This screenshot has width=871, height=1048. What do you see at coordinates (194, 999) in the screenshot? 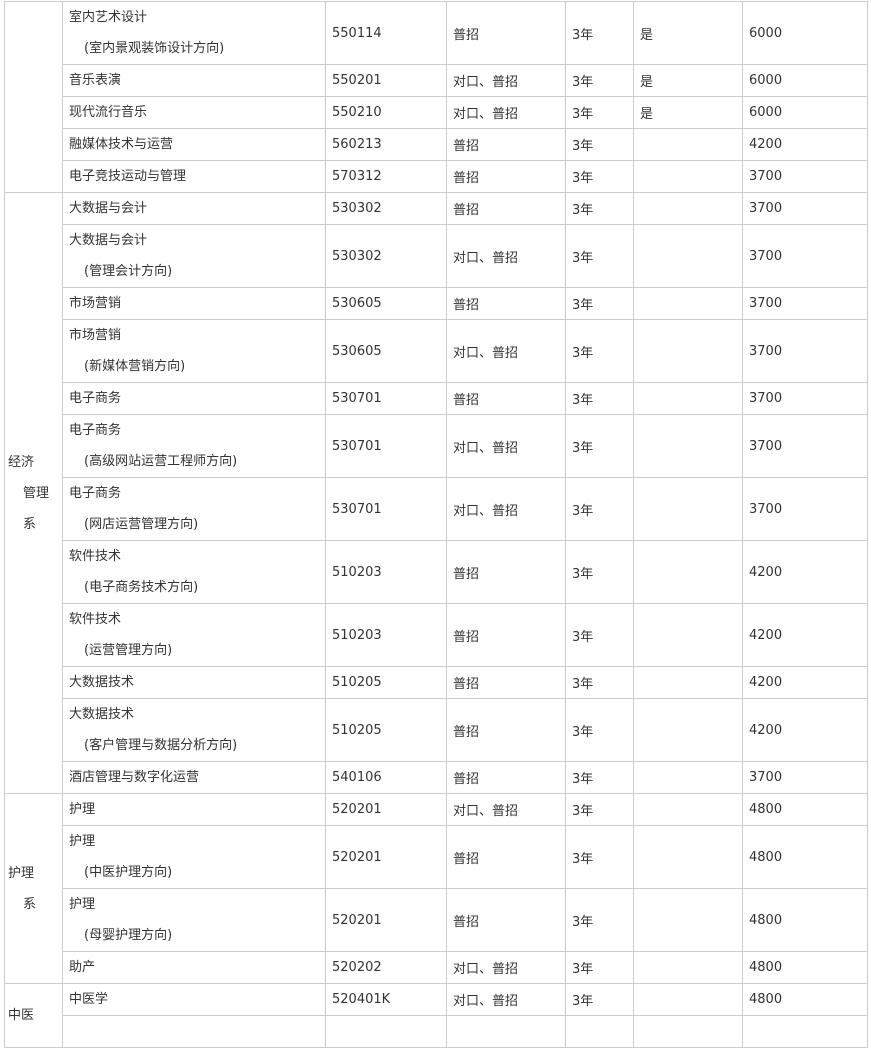
I see `major-name-cell: 中医学` at bounding box center [194, 999].